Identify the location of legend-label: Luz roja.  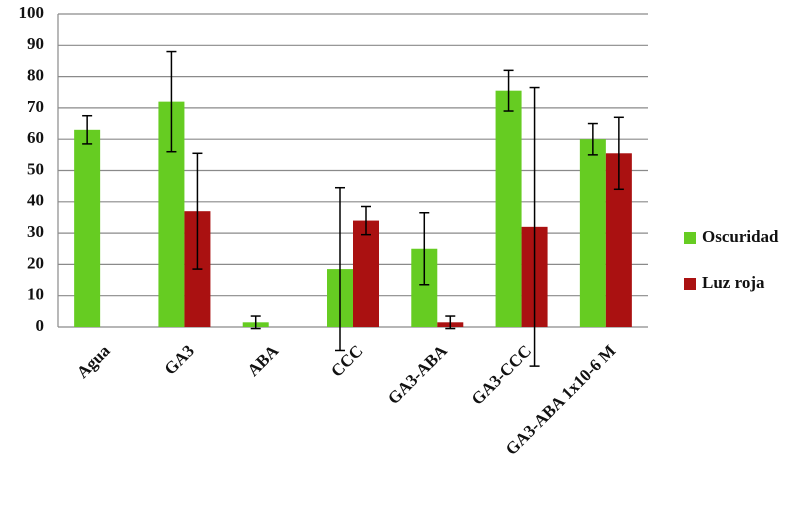
(733, 282).